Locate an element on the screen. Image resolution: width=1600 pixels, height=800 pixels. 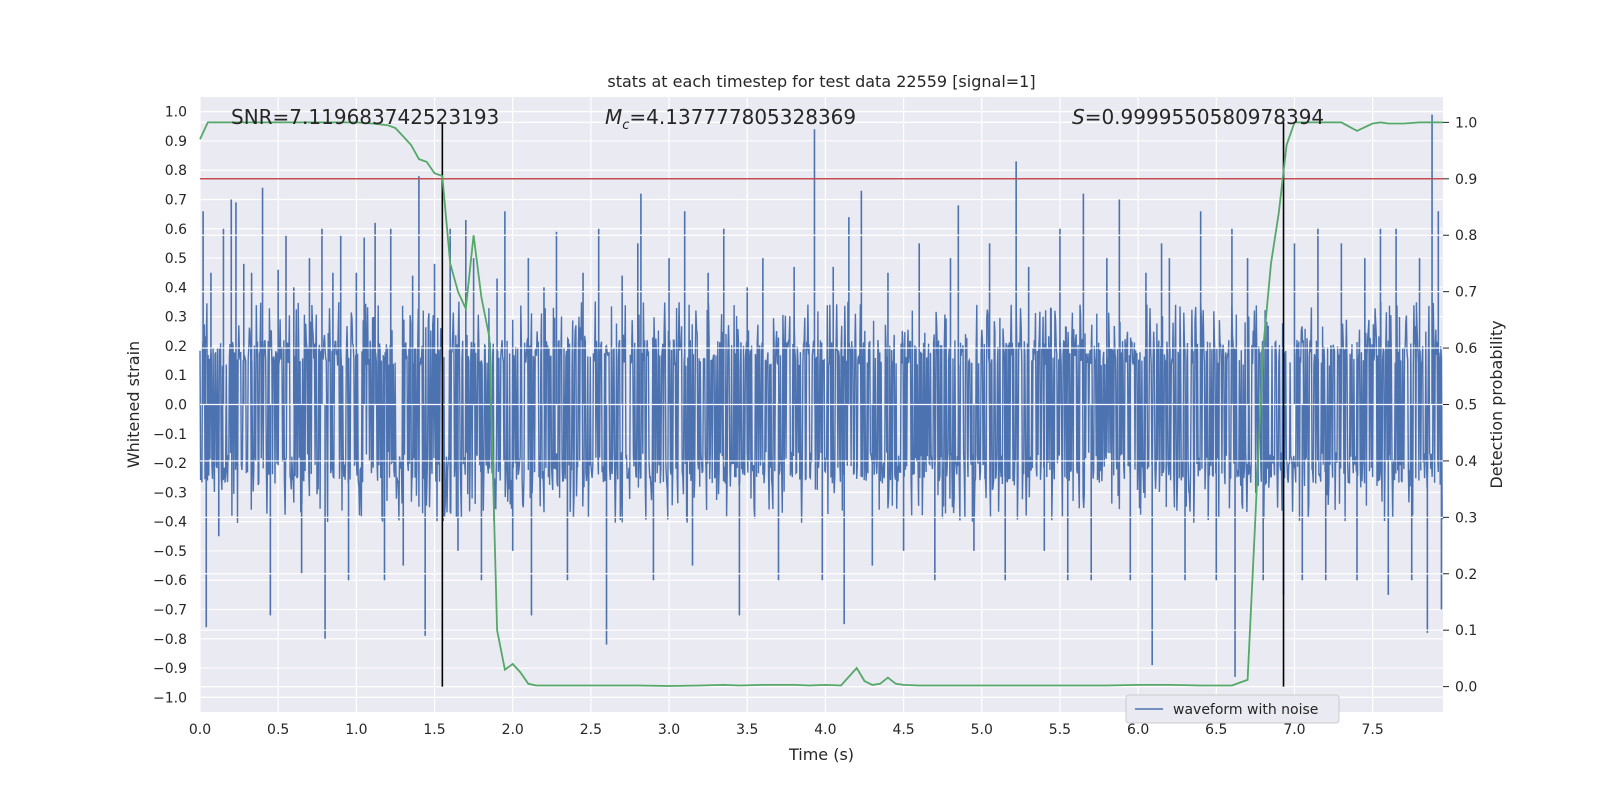
y-right-tick-label: 0.6 is located at coordinates (1466, 349).